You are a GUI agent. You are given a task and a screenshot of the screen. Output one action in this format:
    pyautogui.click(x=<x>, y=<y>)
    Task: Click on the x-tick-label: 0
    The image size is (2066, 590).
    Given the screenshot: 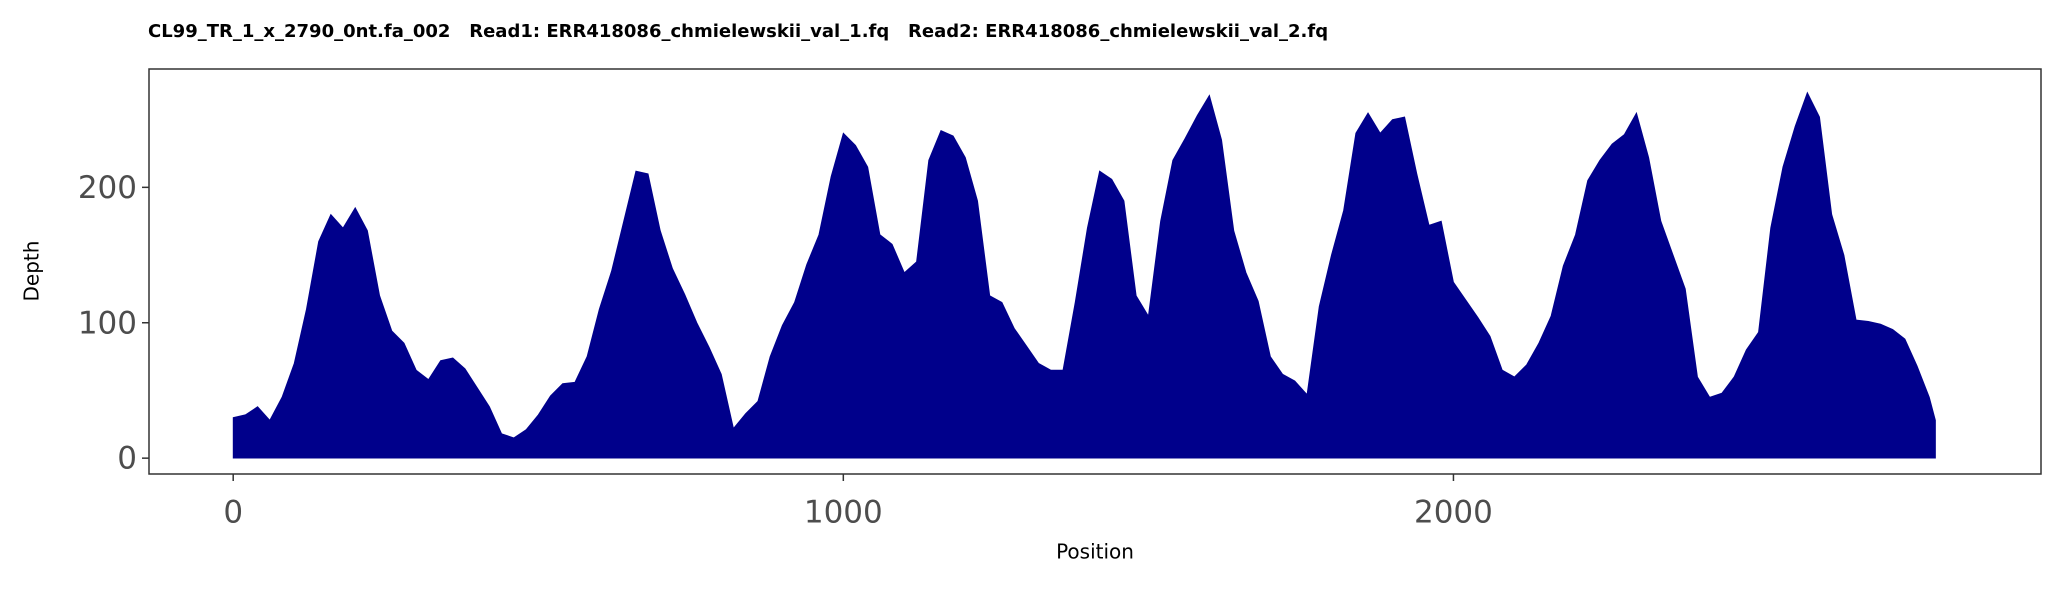 What is the action you would take?
    pyautogui.click(x=233, y=513)
    